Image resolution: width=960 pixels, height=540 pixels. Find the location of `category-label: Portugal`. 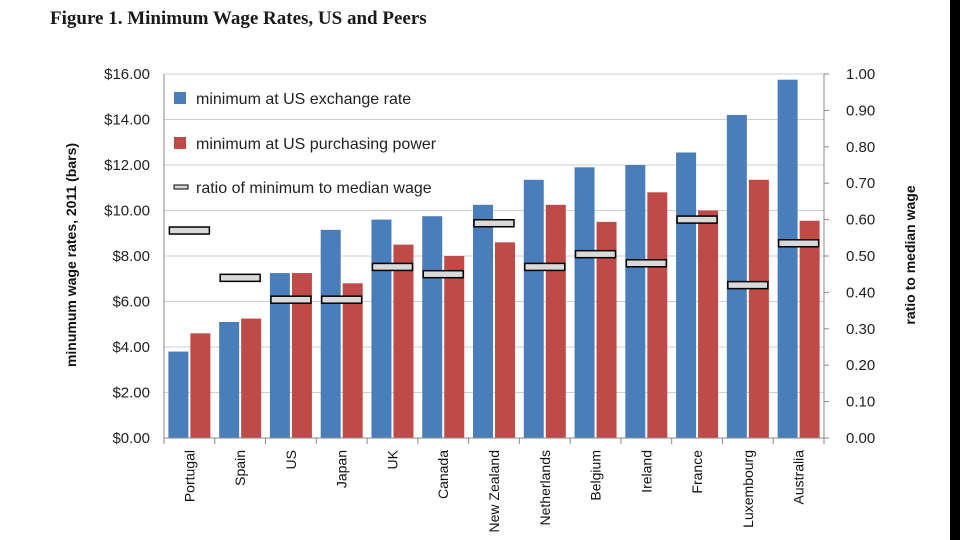

category-label: Portugal is located at coordinates (189, 476).